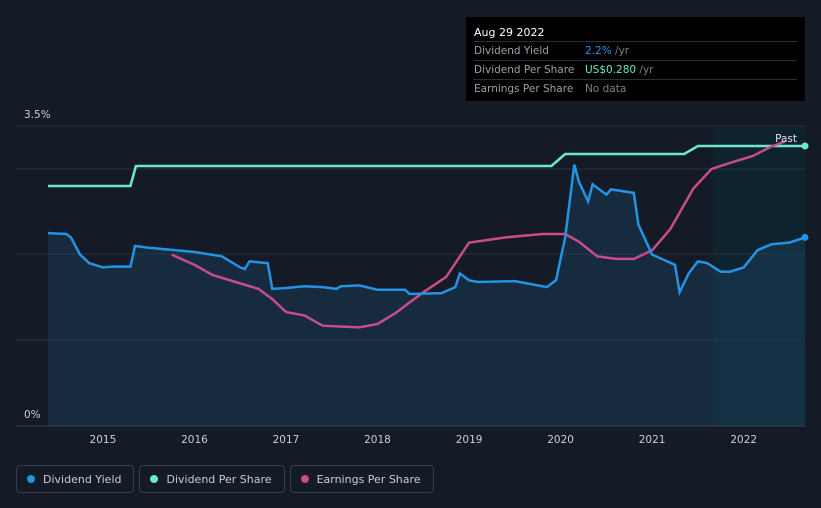  I want to click on y-tick-label-bottom: 0%, so click(32, 415).